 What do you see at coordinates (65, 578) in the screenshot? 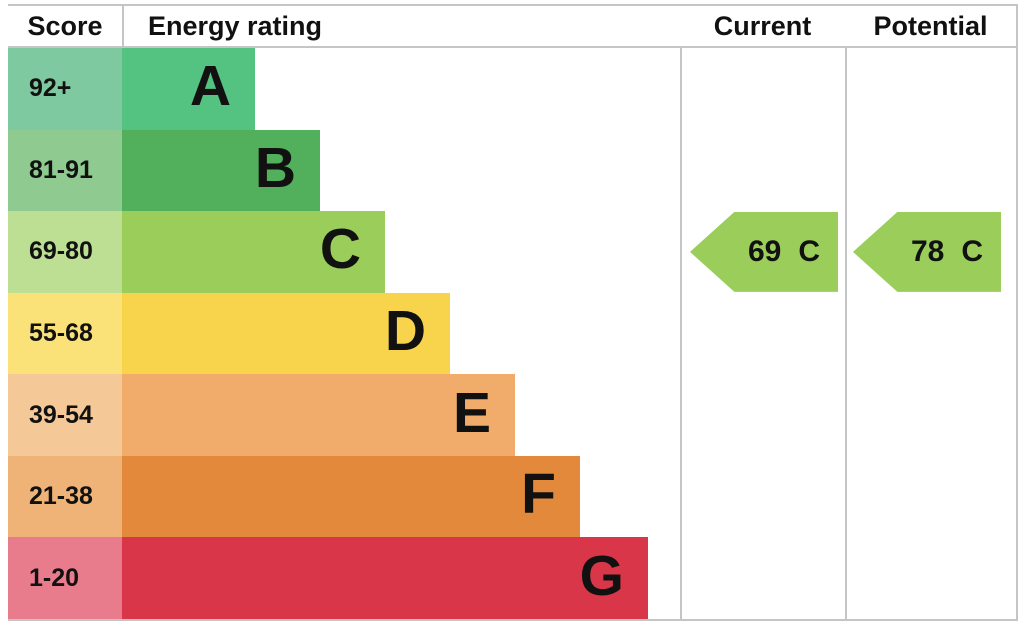
I see `band-score-range: 1-20` at bounding box center [65, 578].